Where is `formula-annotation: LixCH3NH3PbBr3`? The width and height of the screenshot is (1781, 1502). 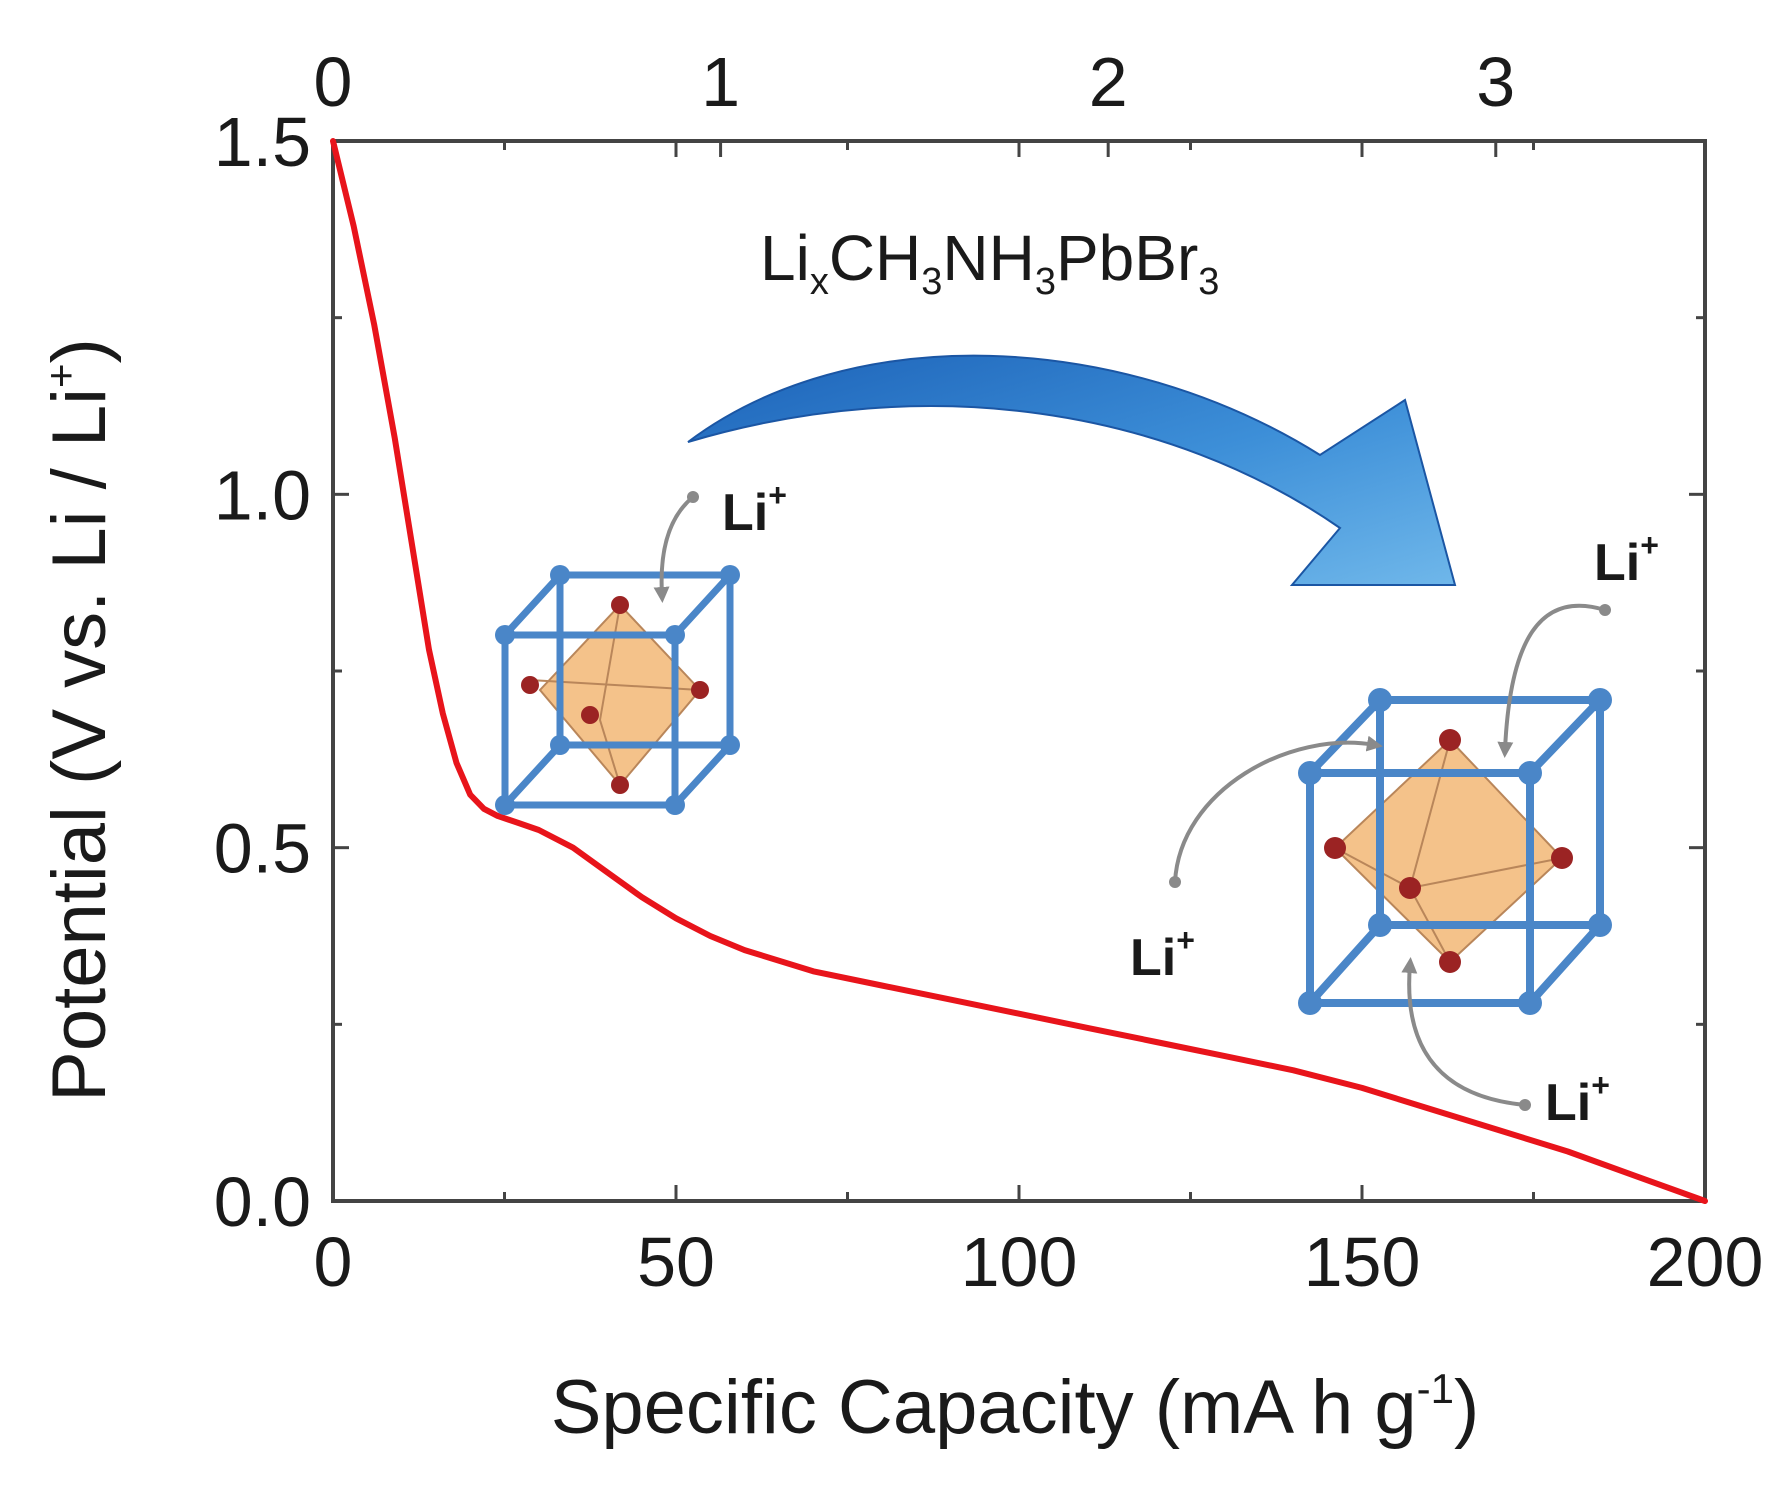
formula-annotation: LixCH3NH3PbBr3 is located at coordinates (989, 262).